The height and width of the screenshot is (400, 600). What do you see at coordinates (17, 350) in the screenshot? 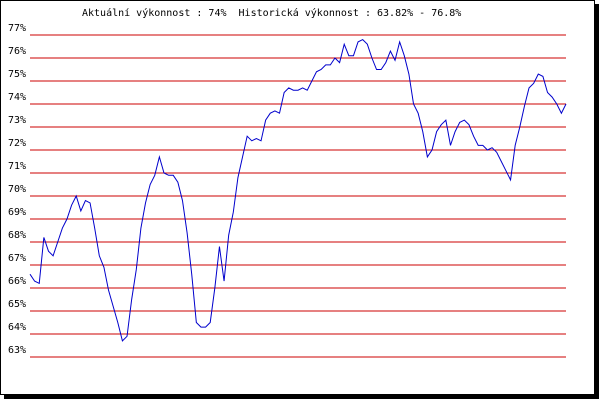
I see `y-tick-label: 63%` at bounding box center [17, 350].